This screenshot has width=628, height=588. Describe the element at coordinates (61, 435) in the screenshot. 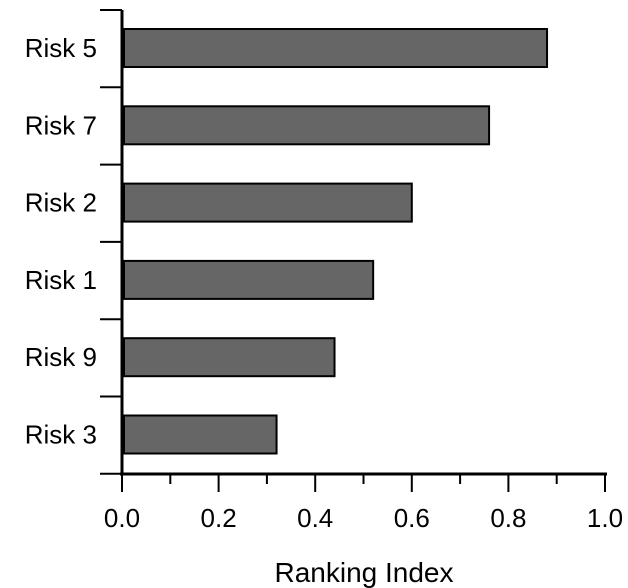

I see `category-label: Risk 3` at that location.